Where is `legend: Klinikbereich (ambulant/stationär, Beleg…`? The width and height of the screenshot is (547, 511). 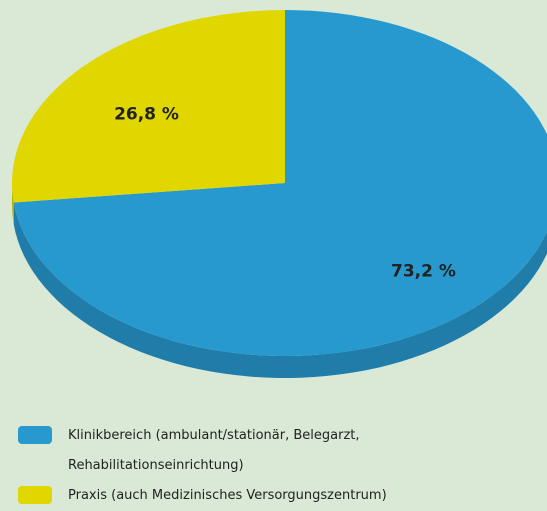 legend: Klinikbereich (ambulant/stationär, Beleg… is located at coordinates (208, 466).